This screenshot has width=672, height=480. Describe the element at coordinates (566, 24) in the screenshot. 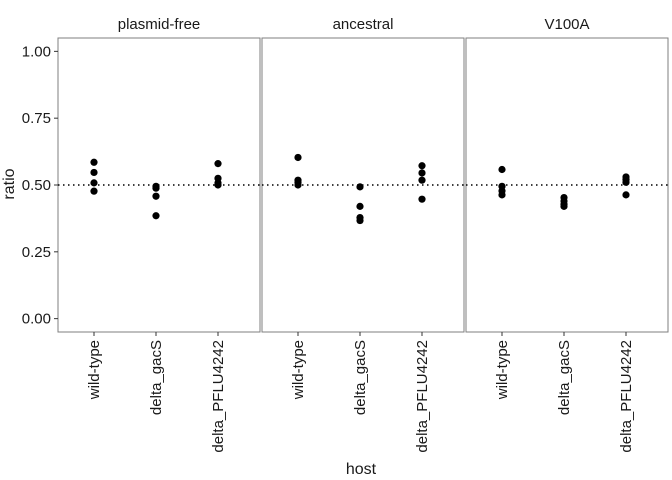

I see `panel-strip-label: V100A` at that location.